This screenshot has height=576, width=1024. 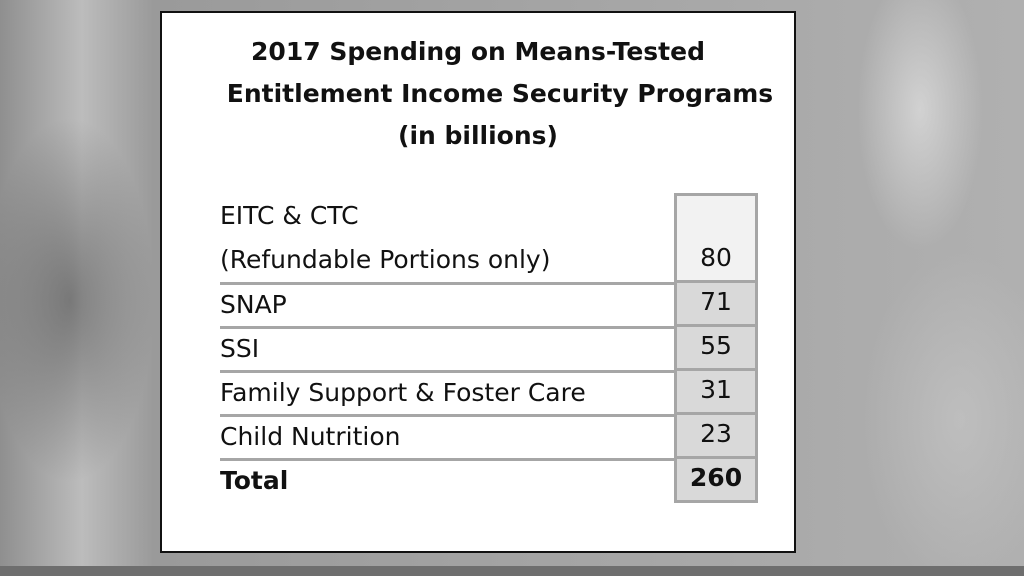 I want to click on table-row-child-nutrition: Child Nutrition 23, so click(x=486, y=438).